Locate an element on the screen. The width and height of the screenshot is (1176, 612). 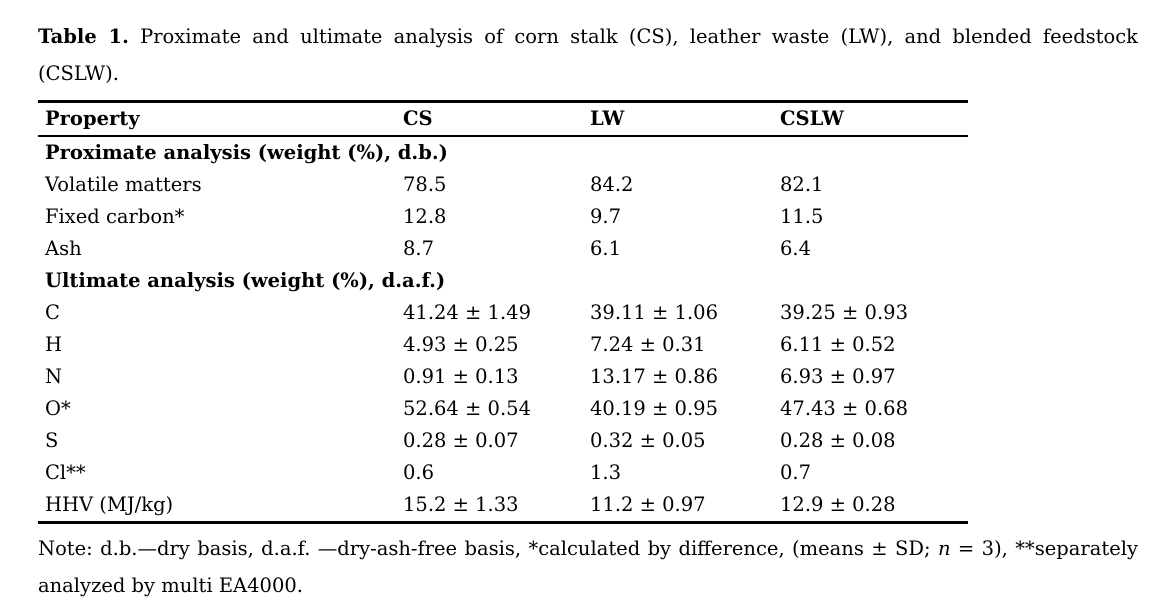
cell-lw: 7.24 ± 0.31 is located at coordinates (648, 344).